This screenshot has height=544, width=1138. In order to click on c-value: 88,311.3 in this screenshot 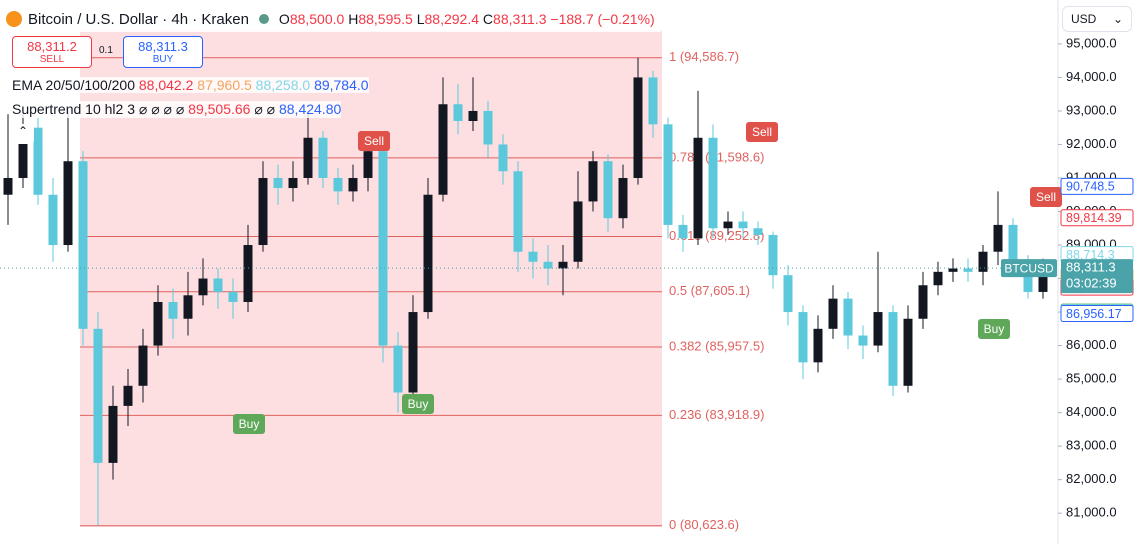, I will do `click(520, 19)`.